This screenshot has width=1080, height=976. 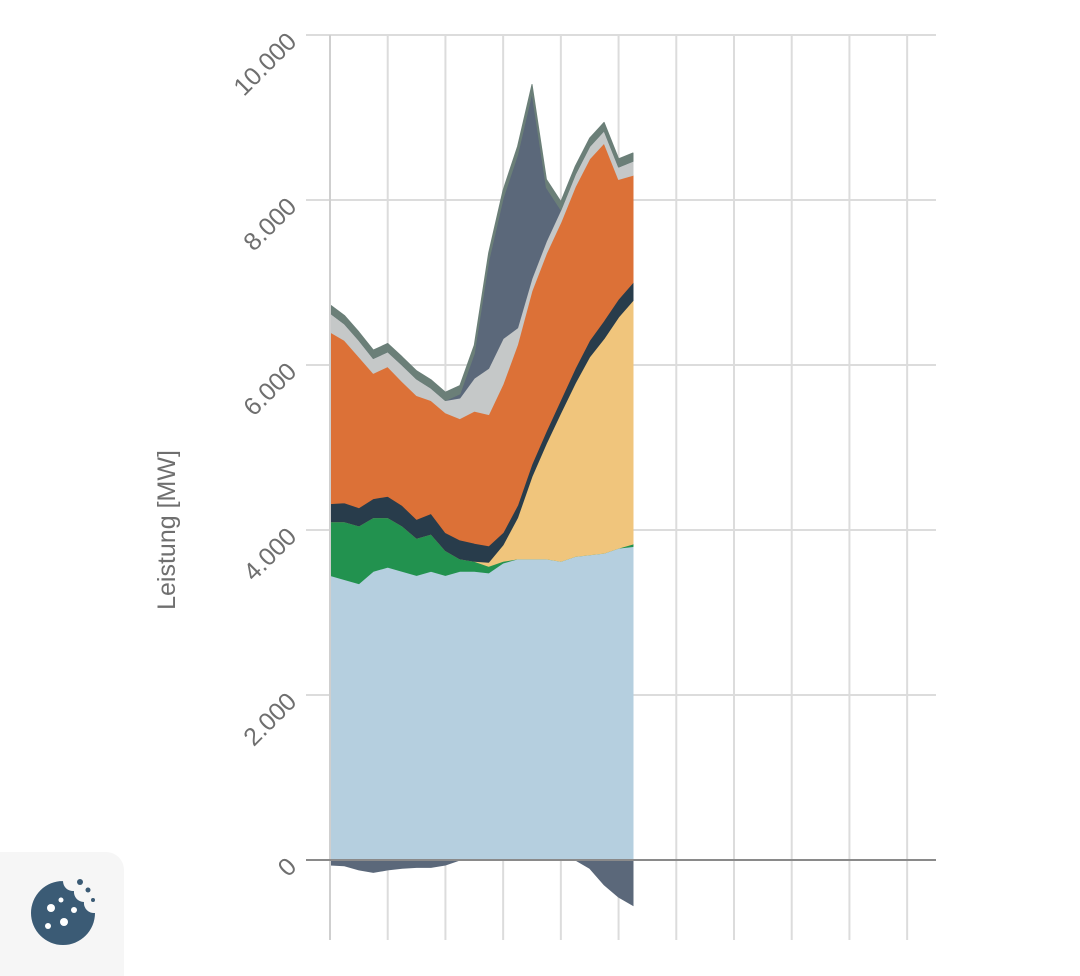 I want to click on y-tick-label: 4.000, so click(x=270, y=554).